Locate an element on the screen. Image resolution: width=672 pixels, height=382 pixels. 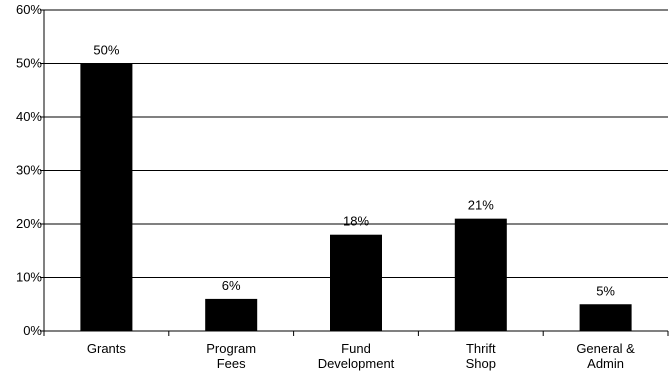
y-tick-label: 10% is located at coordinates (29, 277).